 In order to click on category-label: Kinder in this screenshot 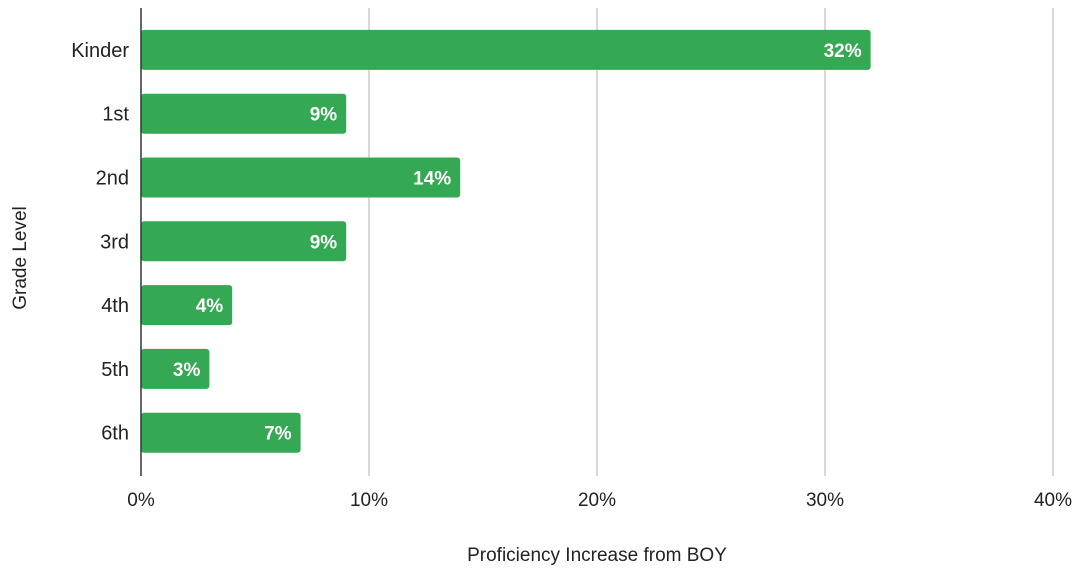, I will do `click(100, 51)`.